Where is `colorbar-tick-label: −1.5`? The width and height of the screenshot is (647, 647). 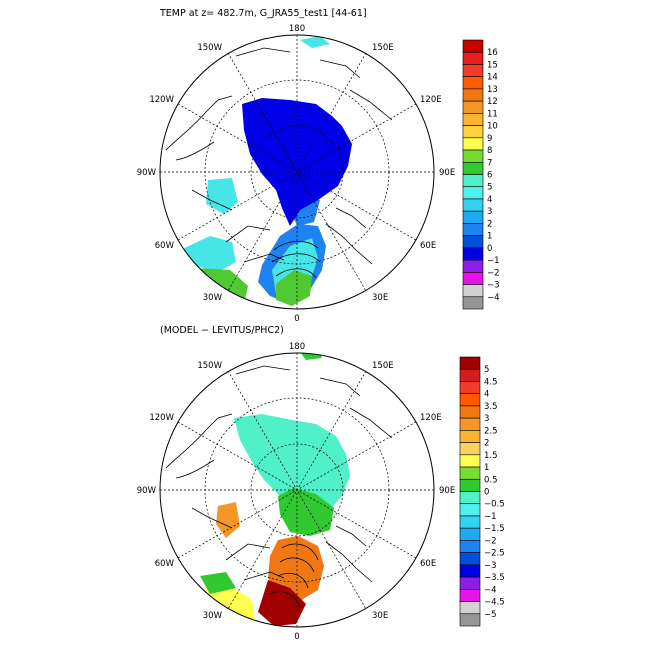
colorbar-tick-label: −1.5 is located at coordinates (494, 529).